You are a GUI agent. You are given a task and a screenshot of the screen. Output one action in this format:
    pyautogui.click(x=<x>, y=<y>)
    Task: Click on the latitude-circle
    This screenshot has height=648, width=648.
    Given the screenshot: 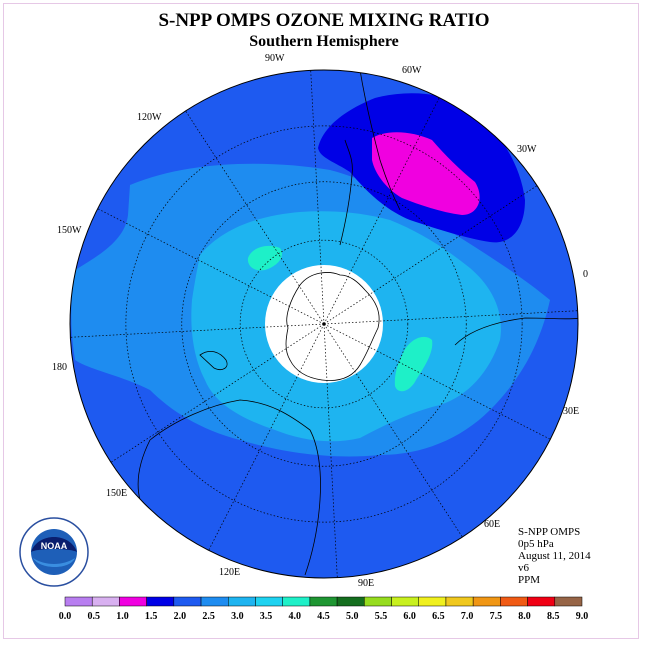 What is the action you would take?
    pyautogui.click(x=324, y=324)
    